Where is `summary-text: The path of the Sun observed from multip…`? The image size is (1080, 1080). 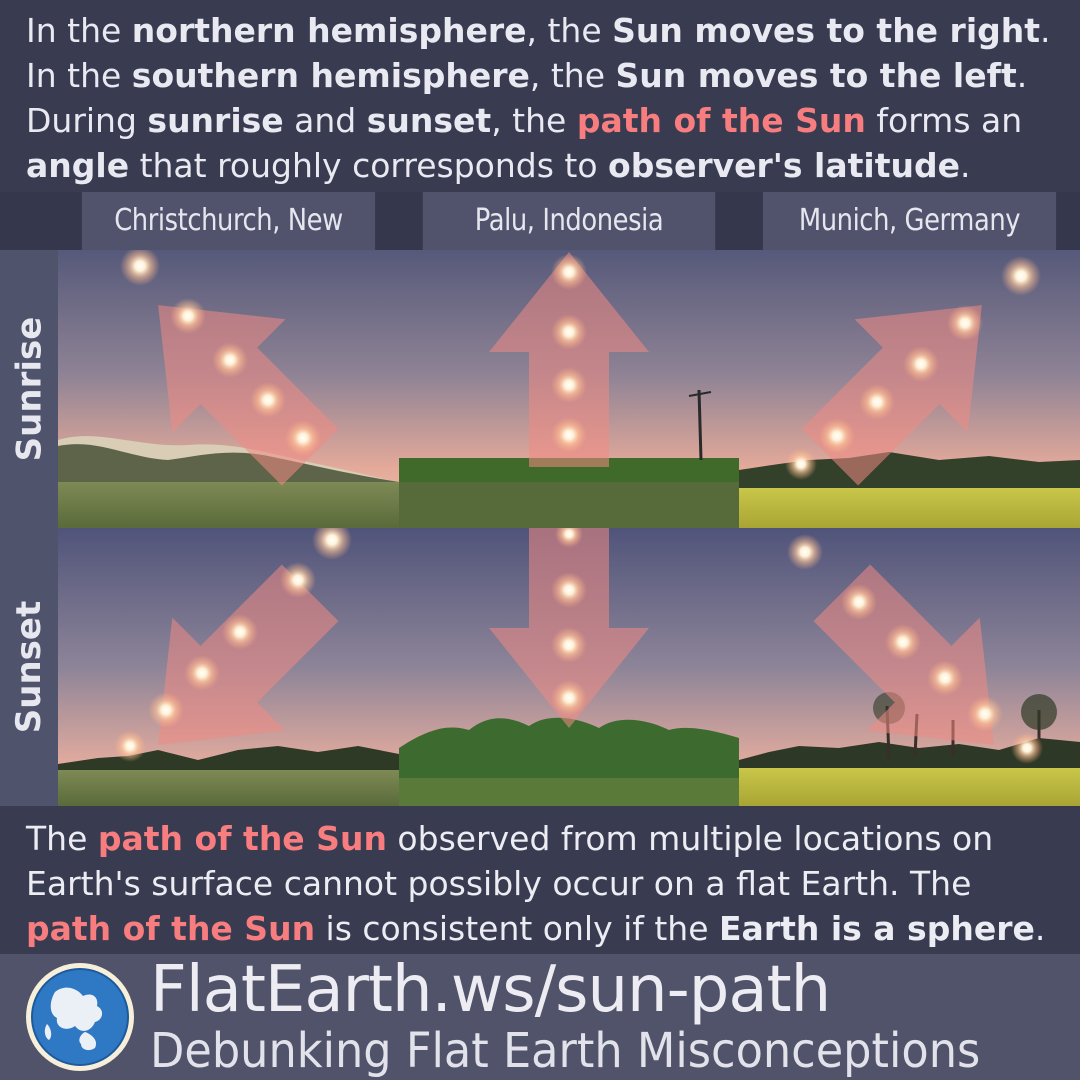 summary-text: The path of the Sun observed from multip… is located at coordinates (540, 880).